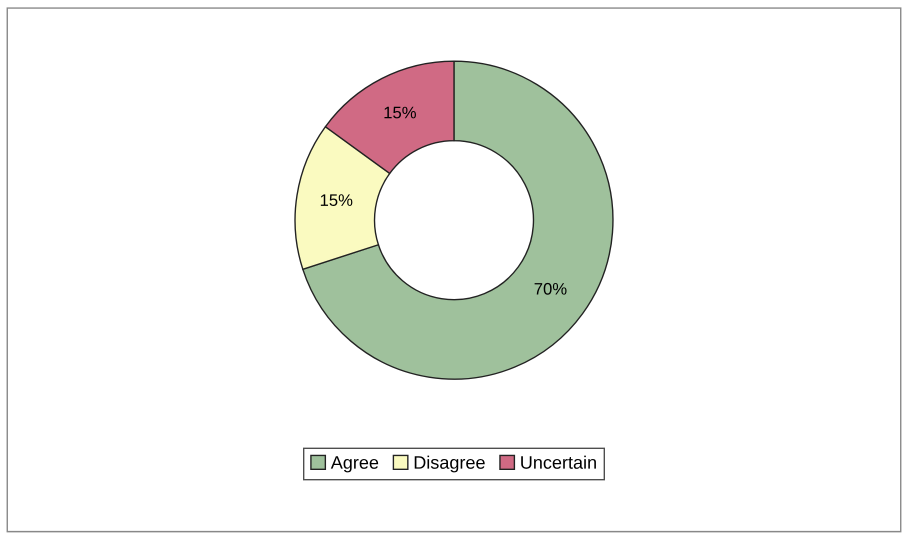 Image resolution: width=908 pixels, height=537 pixels. Describe the element at coordinates (550, 288) in the screenshot. I see `data-label: 70%` at that location.